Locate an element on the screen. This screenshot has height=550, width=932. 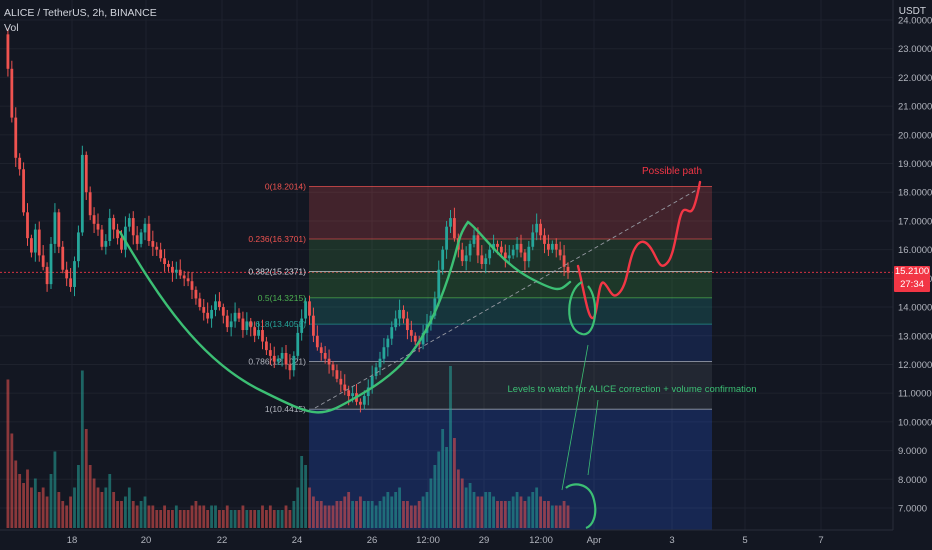
time-tick-label: 12:00 is located at coordinates (541, 540).